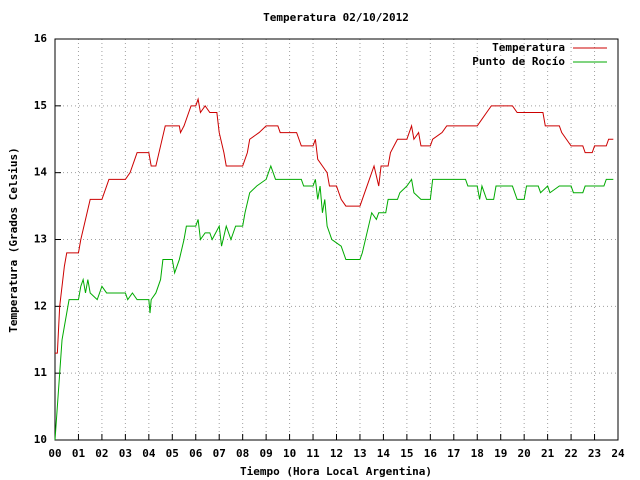  I want to click on x-tick-label: 09, so click(266, 453).